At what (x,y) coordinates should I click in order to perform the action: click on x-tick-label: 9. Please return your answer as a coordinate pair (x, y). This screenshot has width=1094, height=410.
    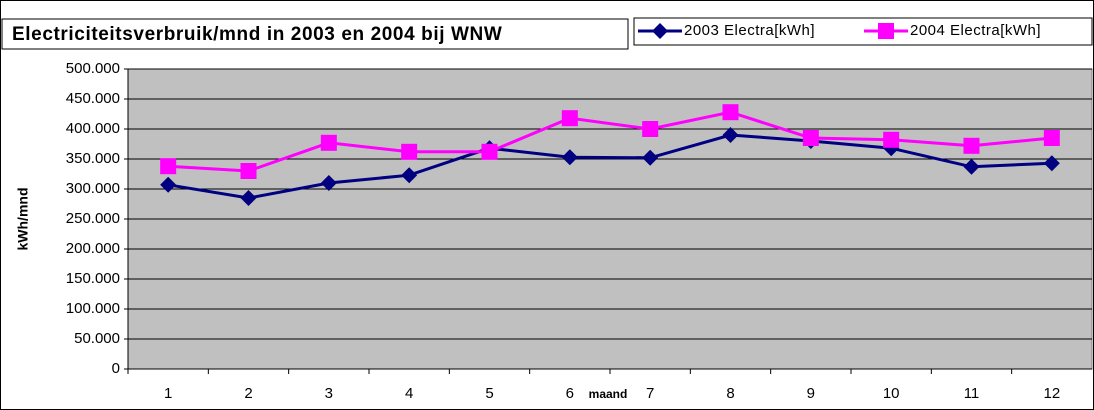
    Looking at the image, I should click on (811, 393).